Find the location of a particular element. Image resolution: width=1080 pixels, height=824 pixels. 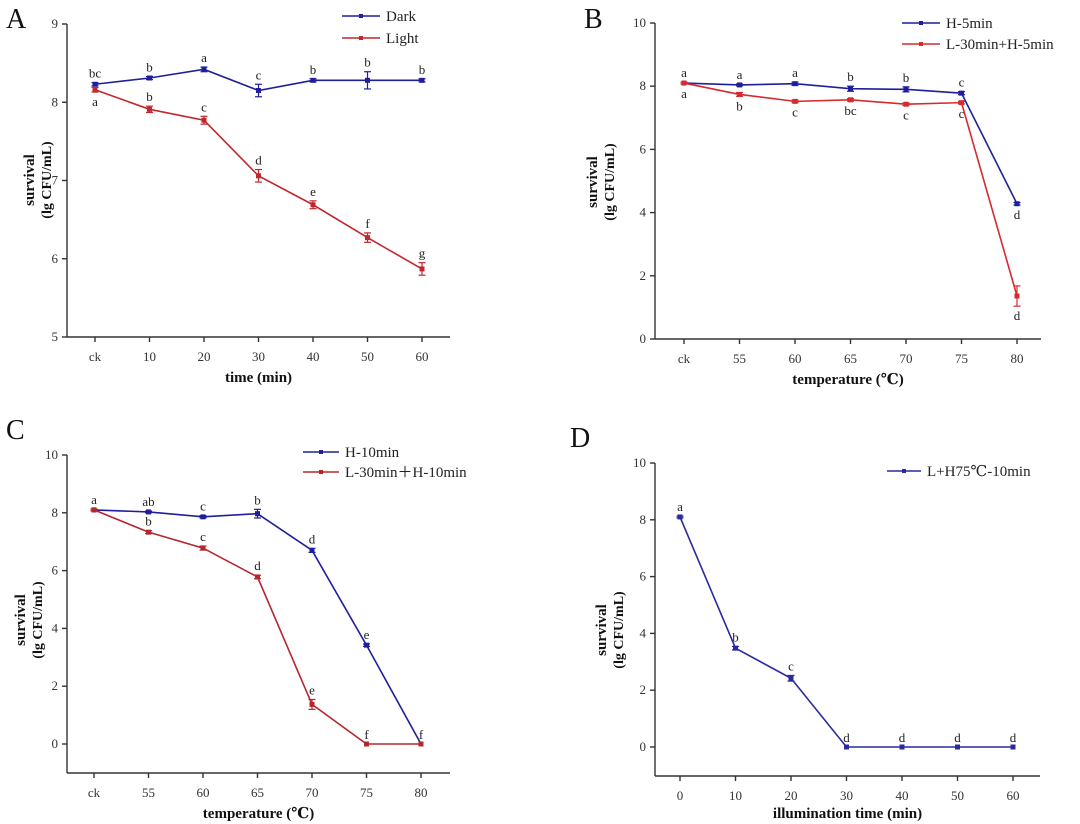

x-tick-label: 70 is located at coordinates (312, 792).